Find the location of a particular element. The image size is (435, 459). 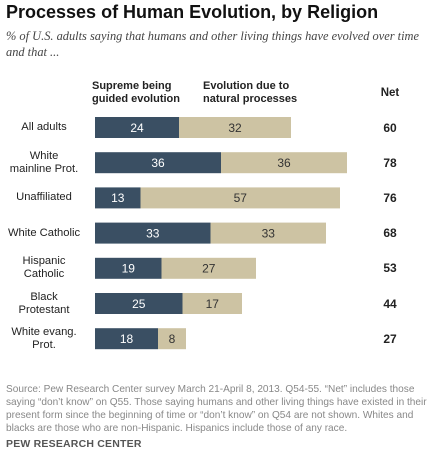

row-label-0: All adults is located at coordinates (44, 127).